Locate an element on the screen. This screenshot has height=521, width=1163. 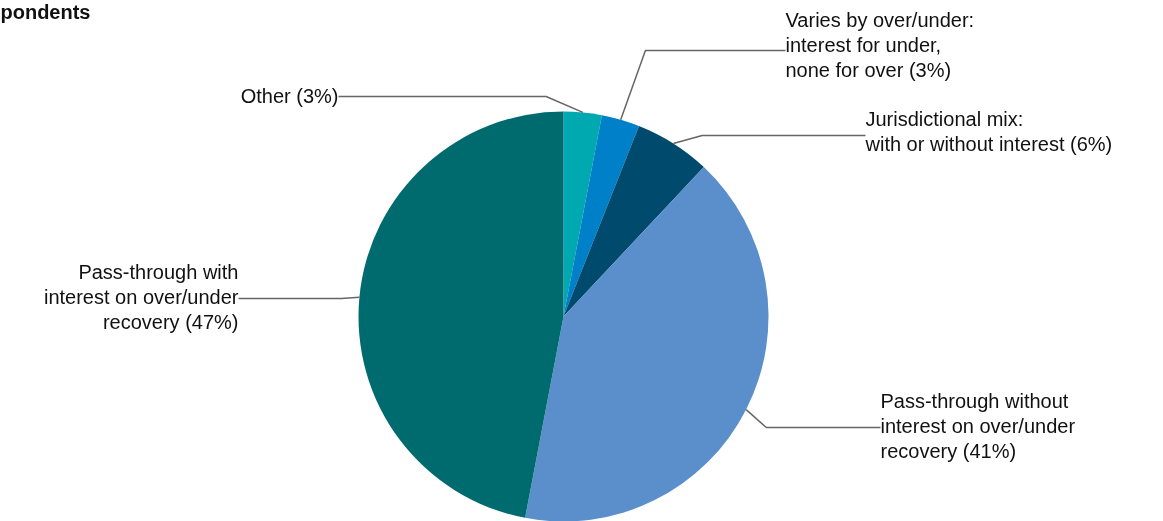
slice-label: Pass-through with interest on over/under recovery (47%) is located at coordinates (141, 297).